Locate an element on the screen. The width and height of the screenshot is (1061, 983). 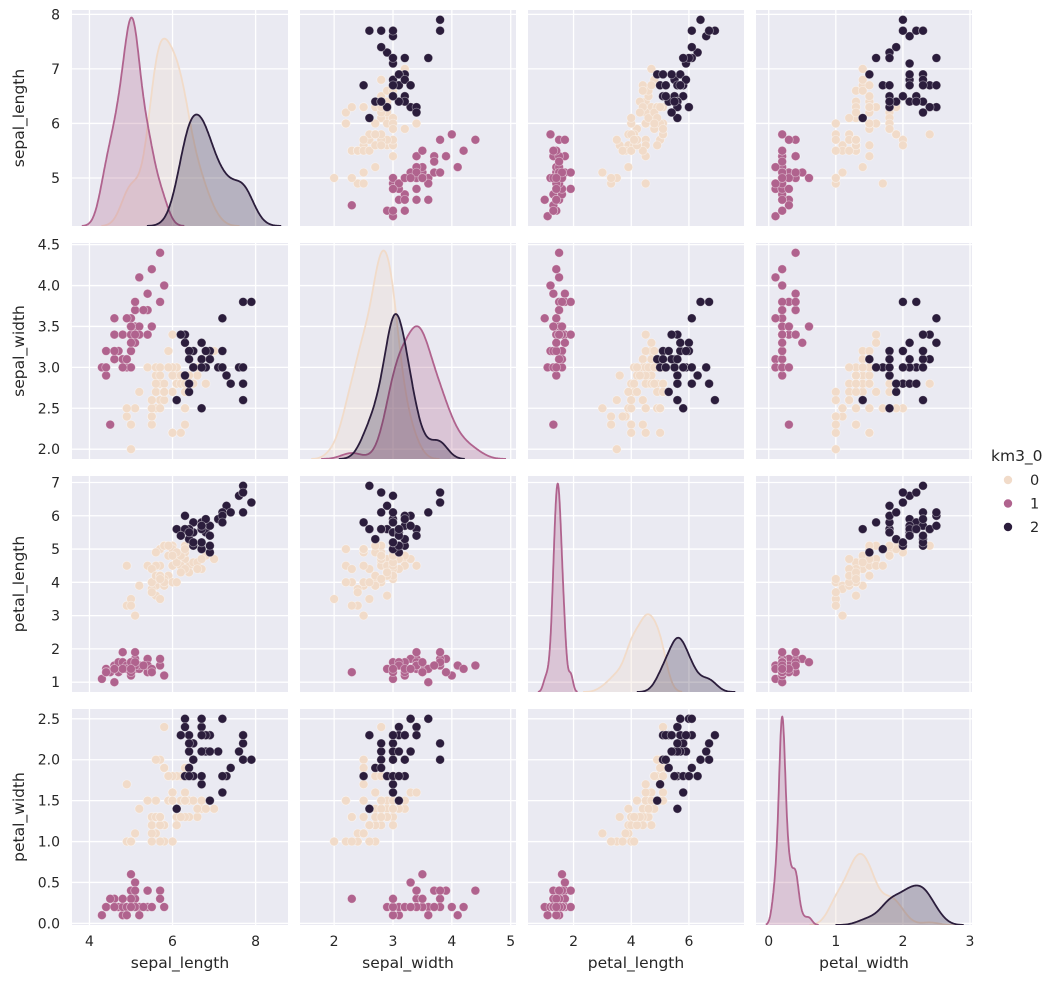
y-tick-label: 6 is located at coordinates (55, 125).